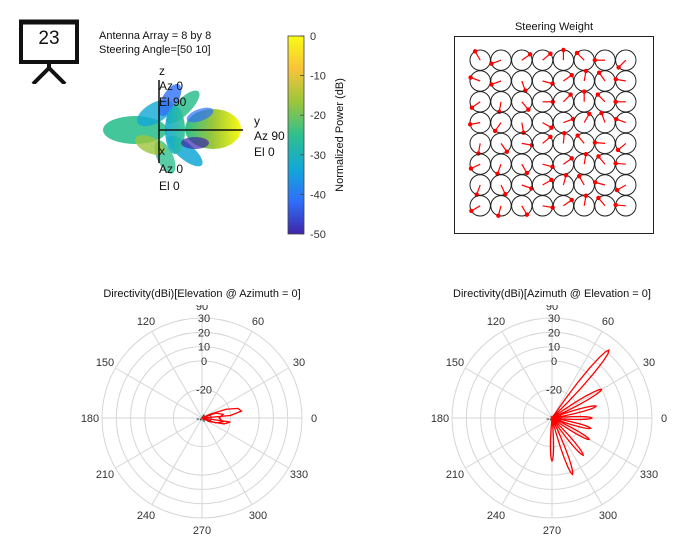 Image resolution: width=692 pixels, height=546 pixels. What do you see at coordinates (204, 362) in the screenshot?
I see `polar-radial-label: 0` at bounding box center [204, 362].